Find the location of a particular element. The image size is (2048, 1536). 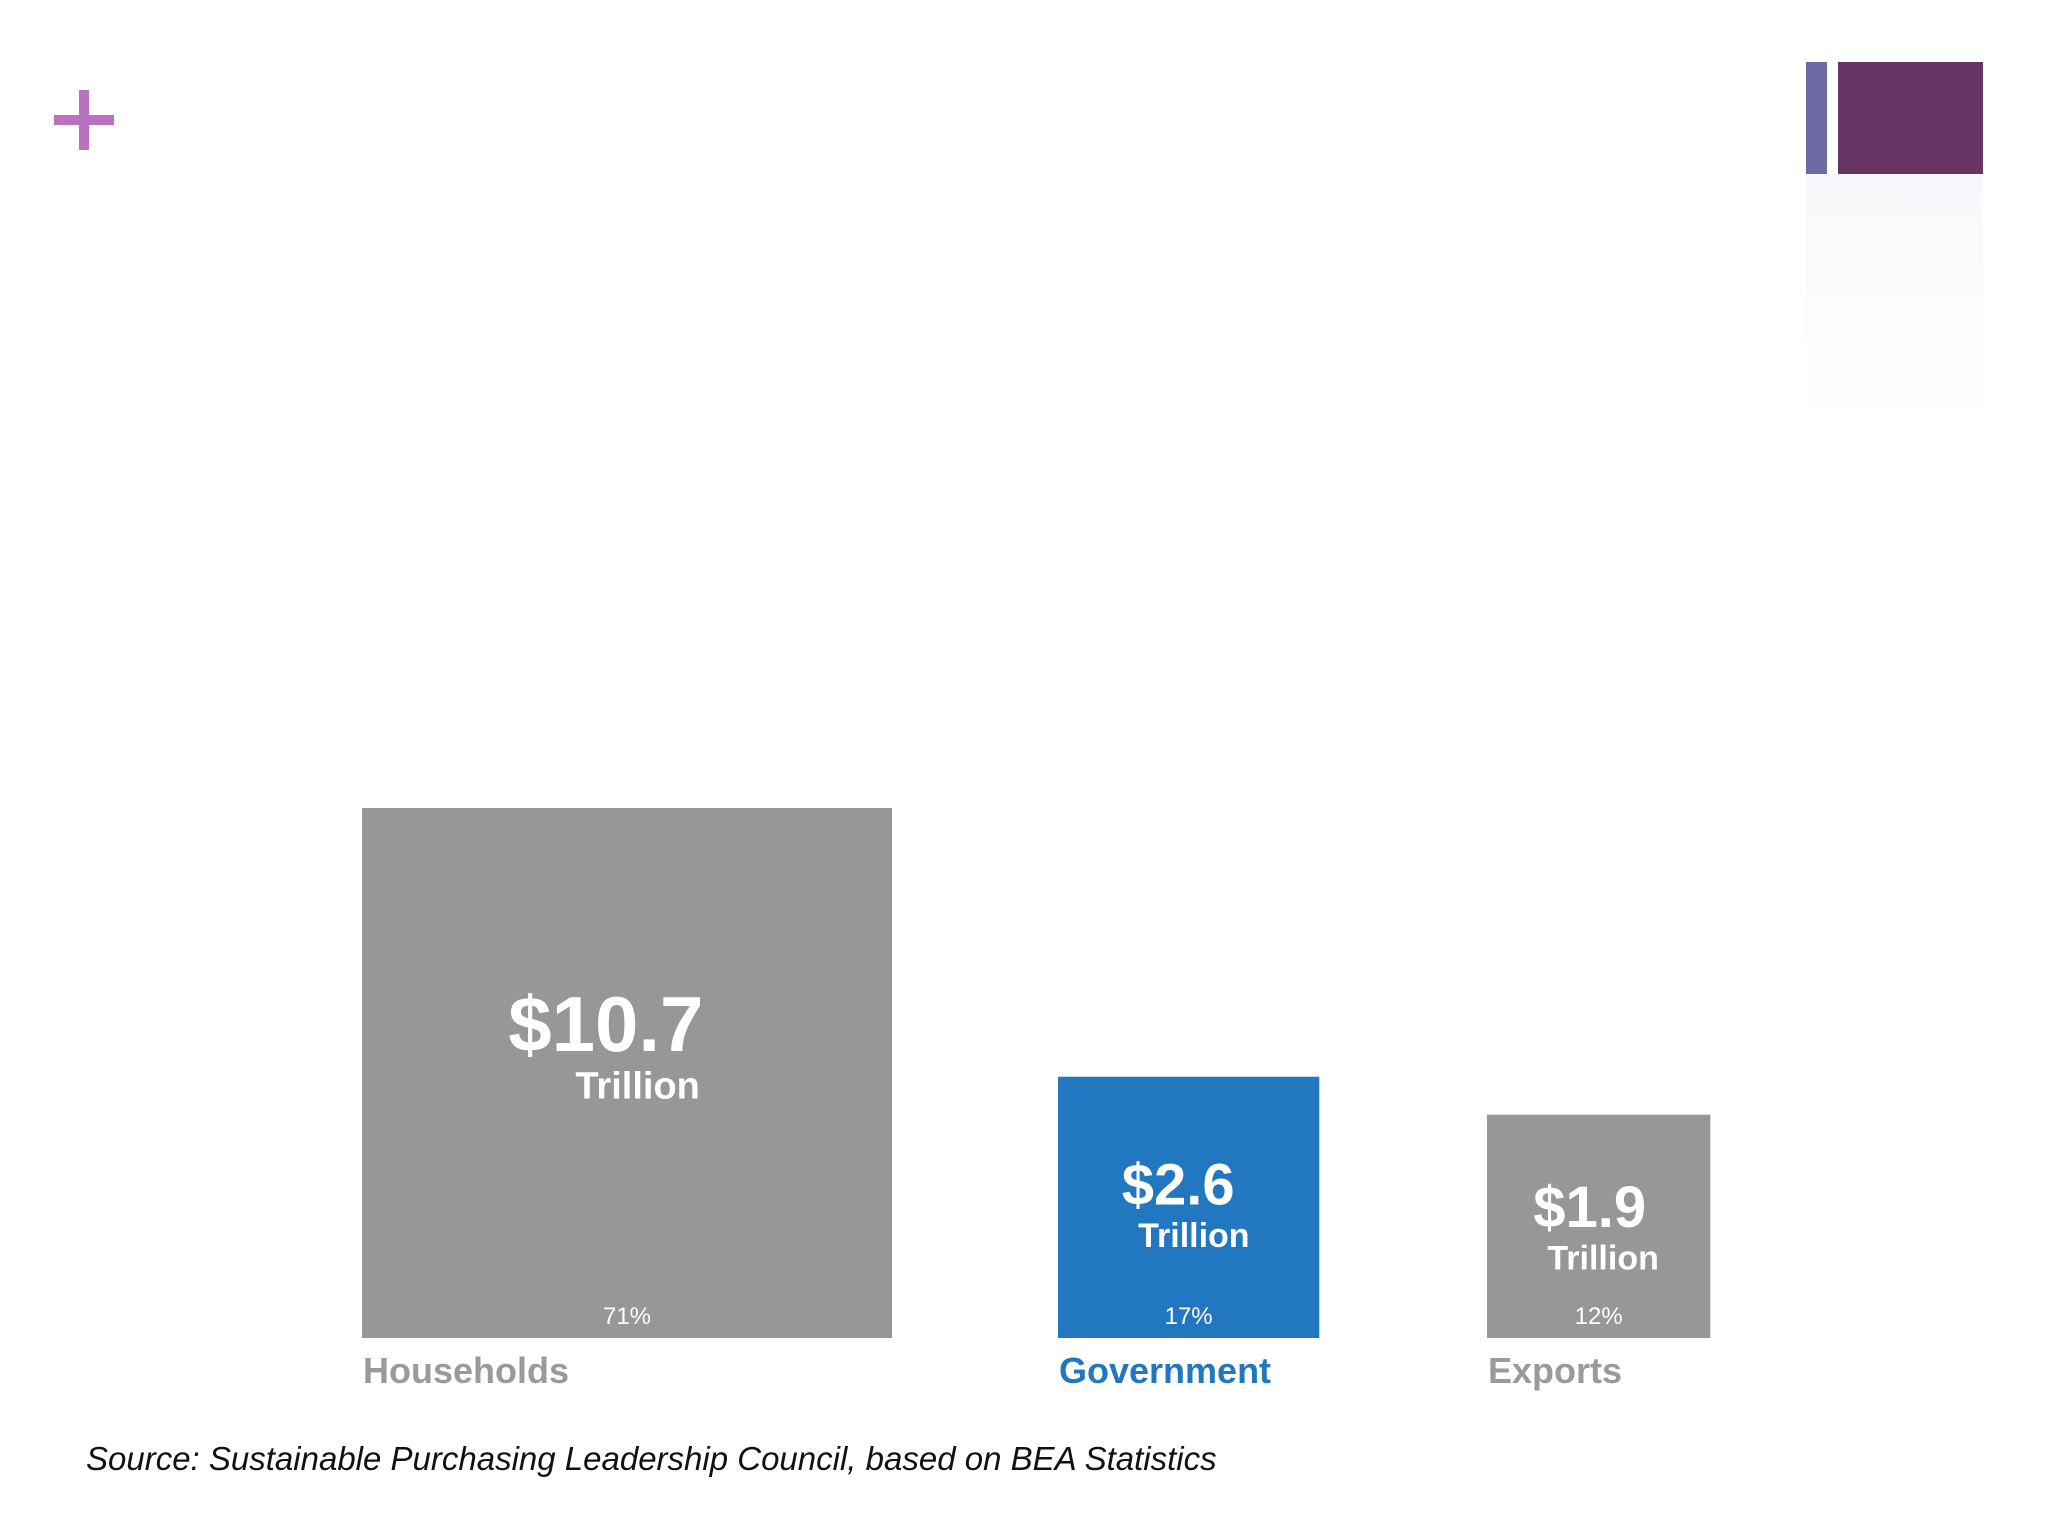

bar-households is located at coordinates (627, 1073).